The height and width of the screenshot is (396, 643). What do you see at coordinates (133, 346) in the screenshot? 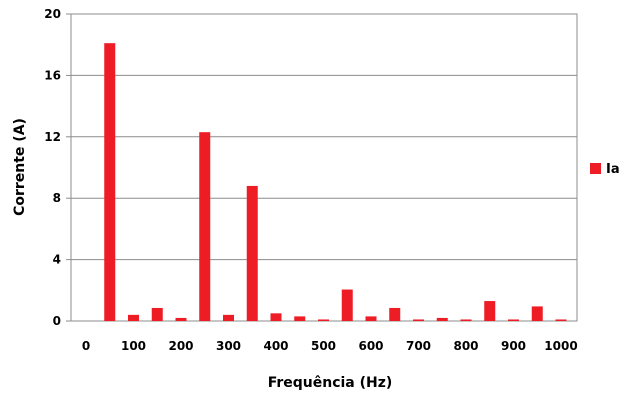
I see `x-tick-label: 100` at bounding box center [133, 346].